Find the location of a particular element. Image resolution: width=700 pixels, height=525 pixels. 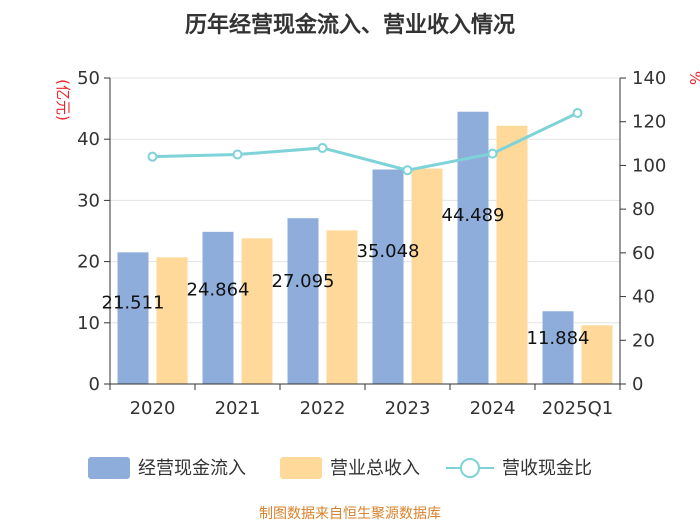

y-left-tick-label: 30 is located at coordinates (88, 200).